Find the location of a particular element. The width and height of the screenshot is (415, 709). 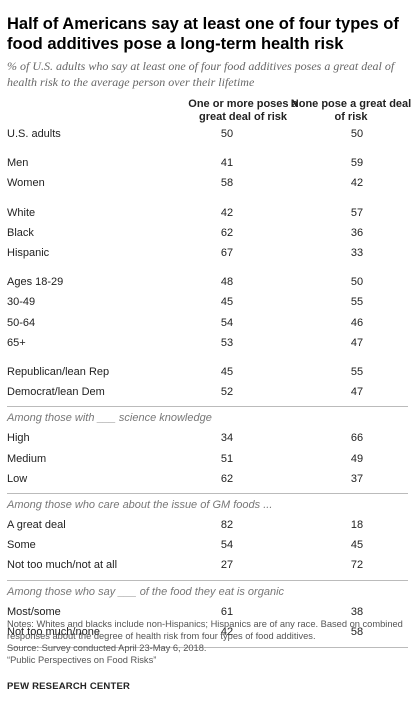

value-none: 18 is located at coordinates (357, 525).